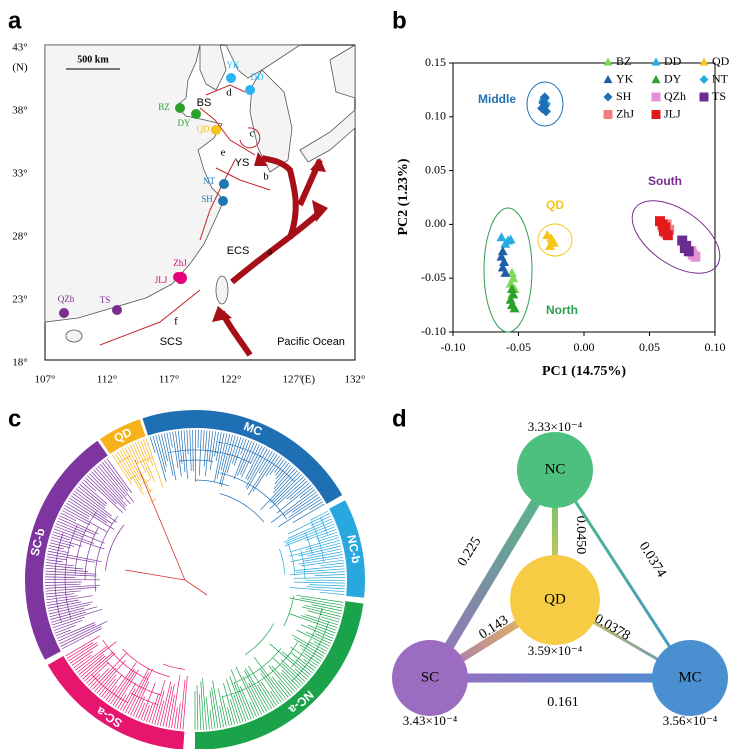 The height and width of the screenshot is (749, 740). Describe the element at coordinates (625, 113) in the screenshot. I see `legend-label: ZhJ` at that location.